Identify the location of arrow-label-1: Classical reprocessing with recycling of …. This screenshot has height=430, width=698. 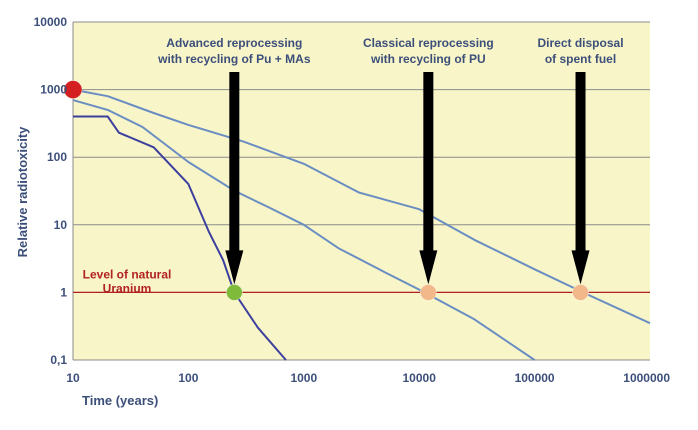
(428, 51).